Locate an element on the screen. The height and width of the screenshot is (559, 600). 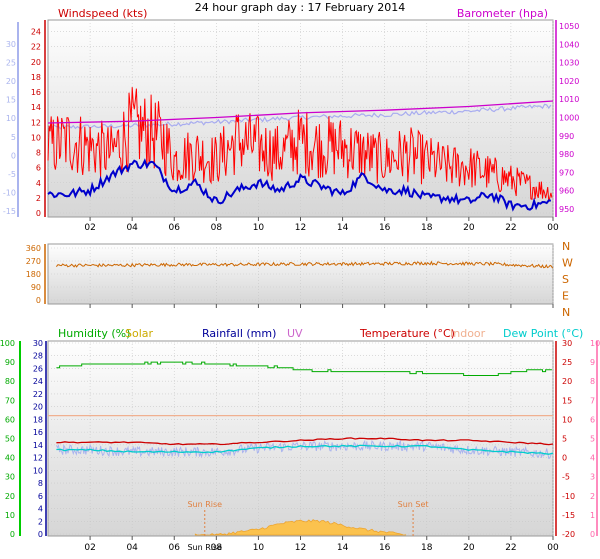
direction-tick: 270 is located at coordinates (33, 261).